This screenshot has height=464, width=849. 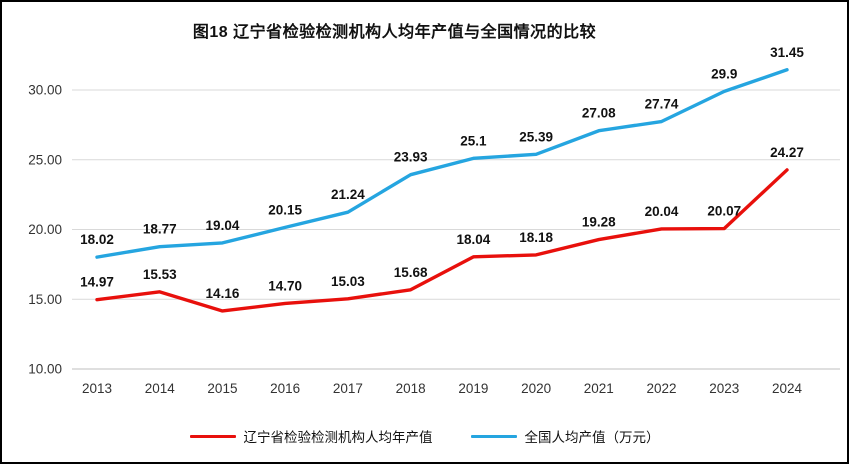 What do you see at coordinates (160, 274) in the screenshot?
I see `data-label: 15.53` at bounding box center [160, 274].